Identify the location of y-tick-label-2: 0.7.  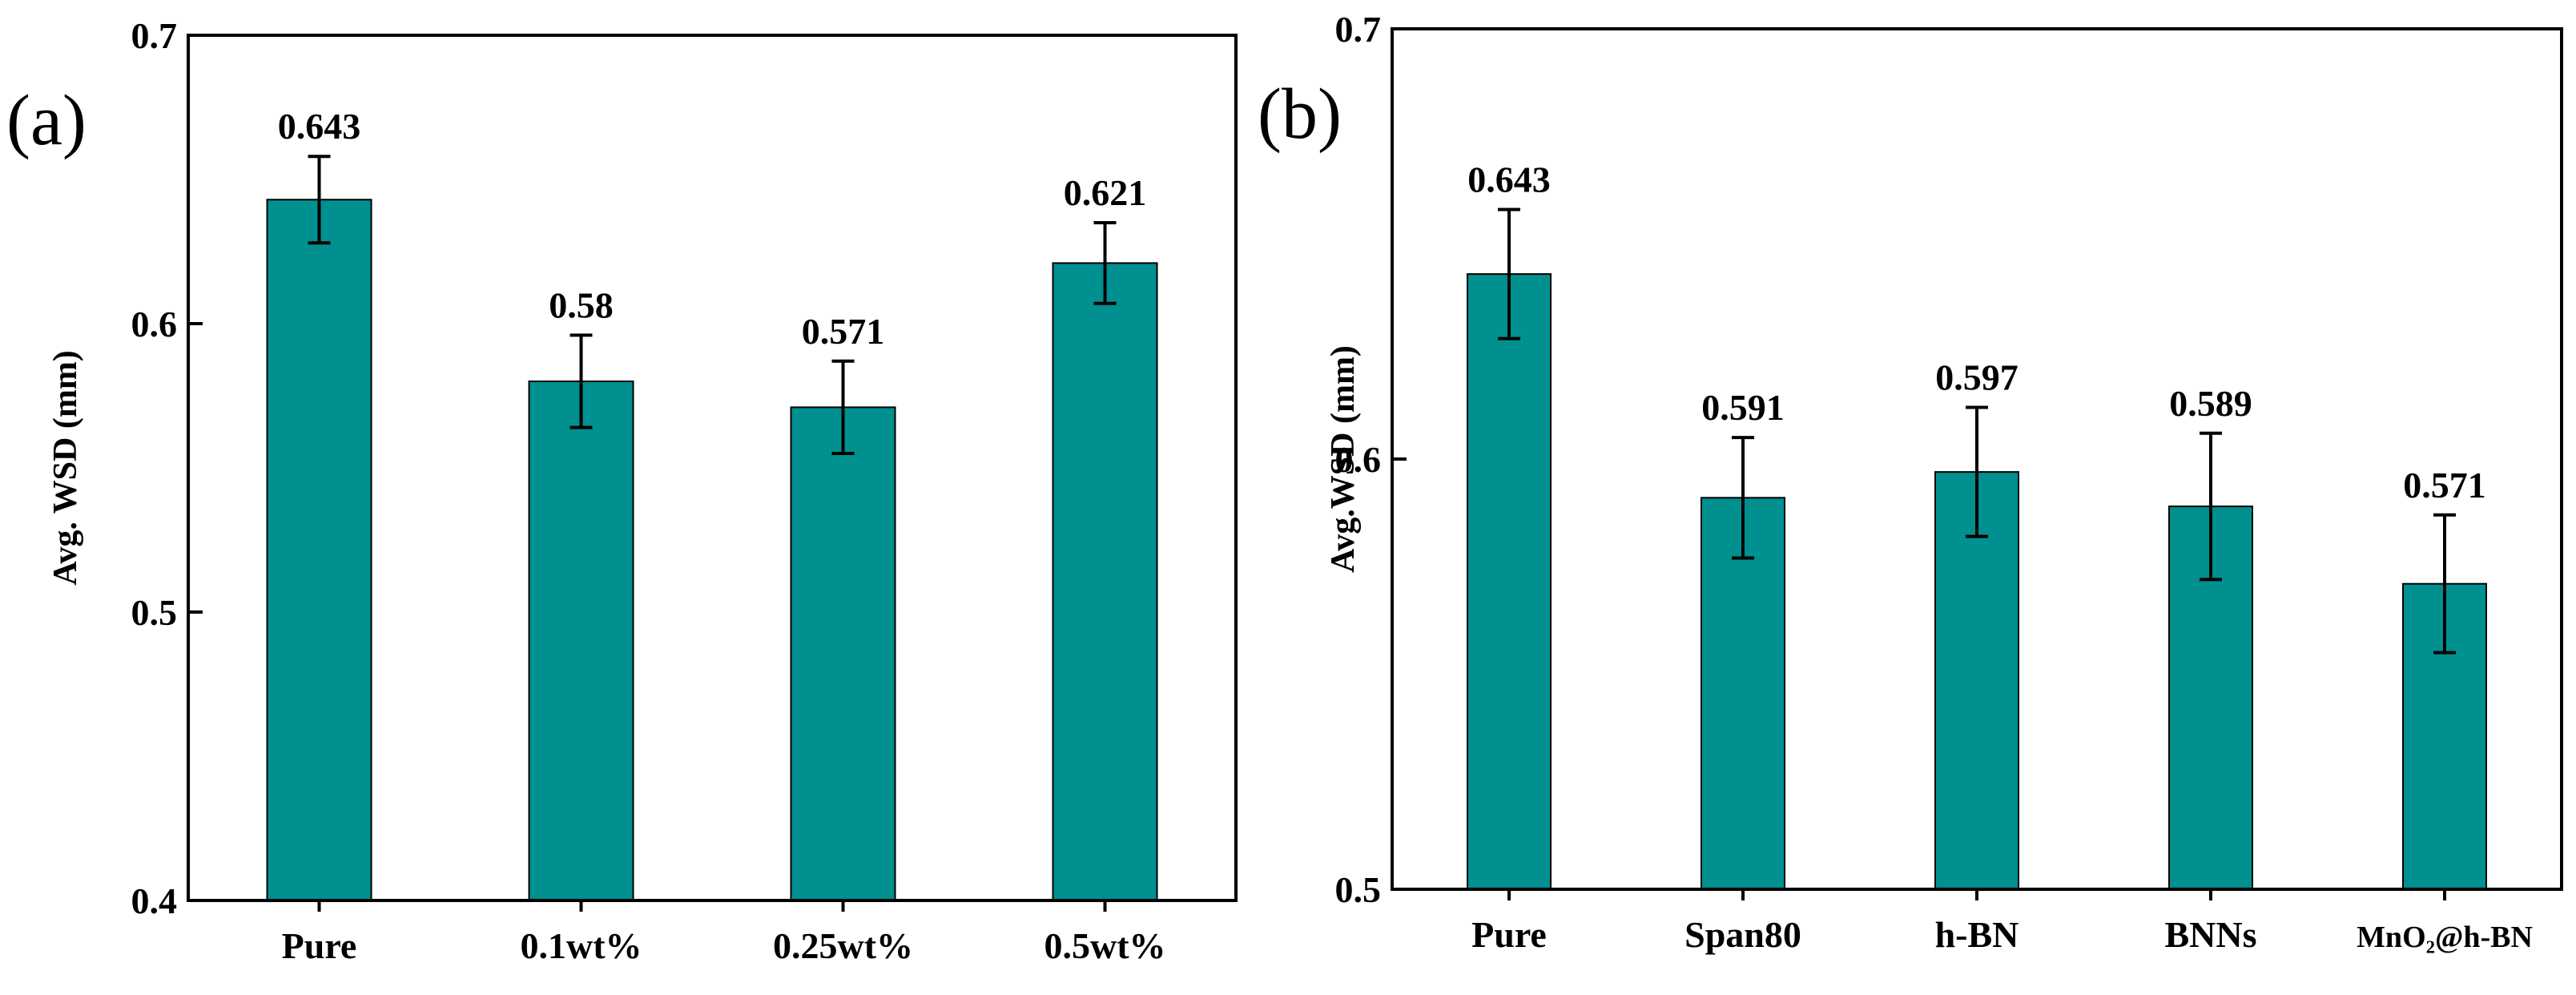
(1358, 29).